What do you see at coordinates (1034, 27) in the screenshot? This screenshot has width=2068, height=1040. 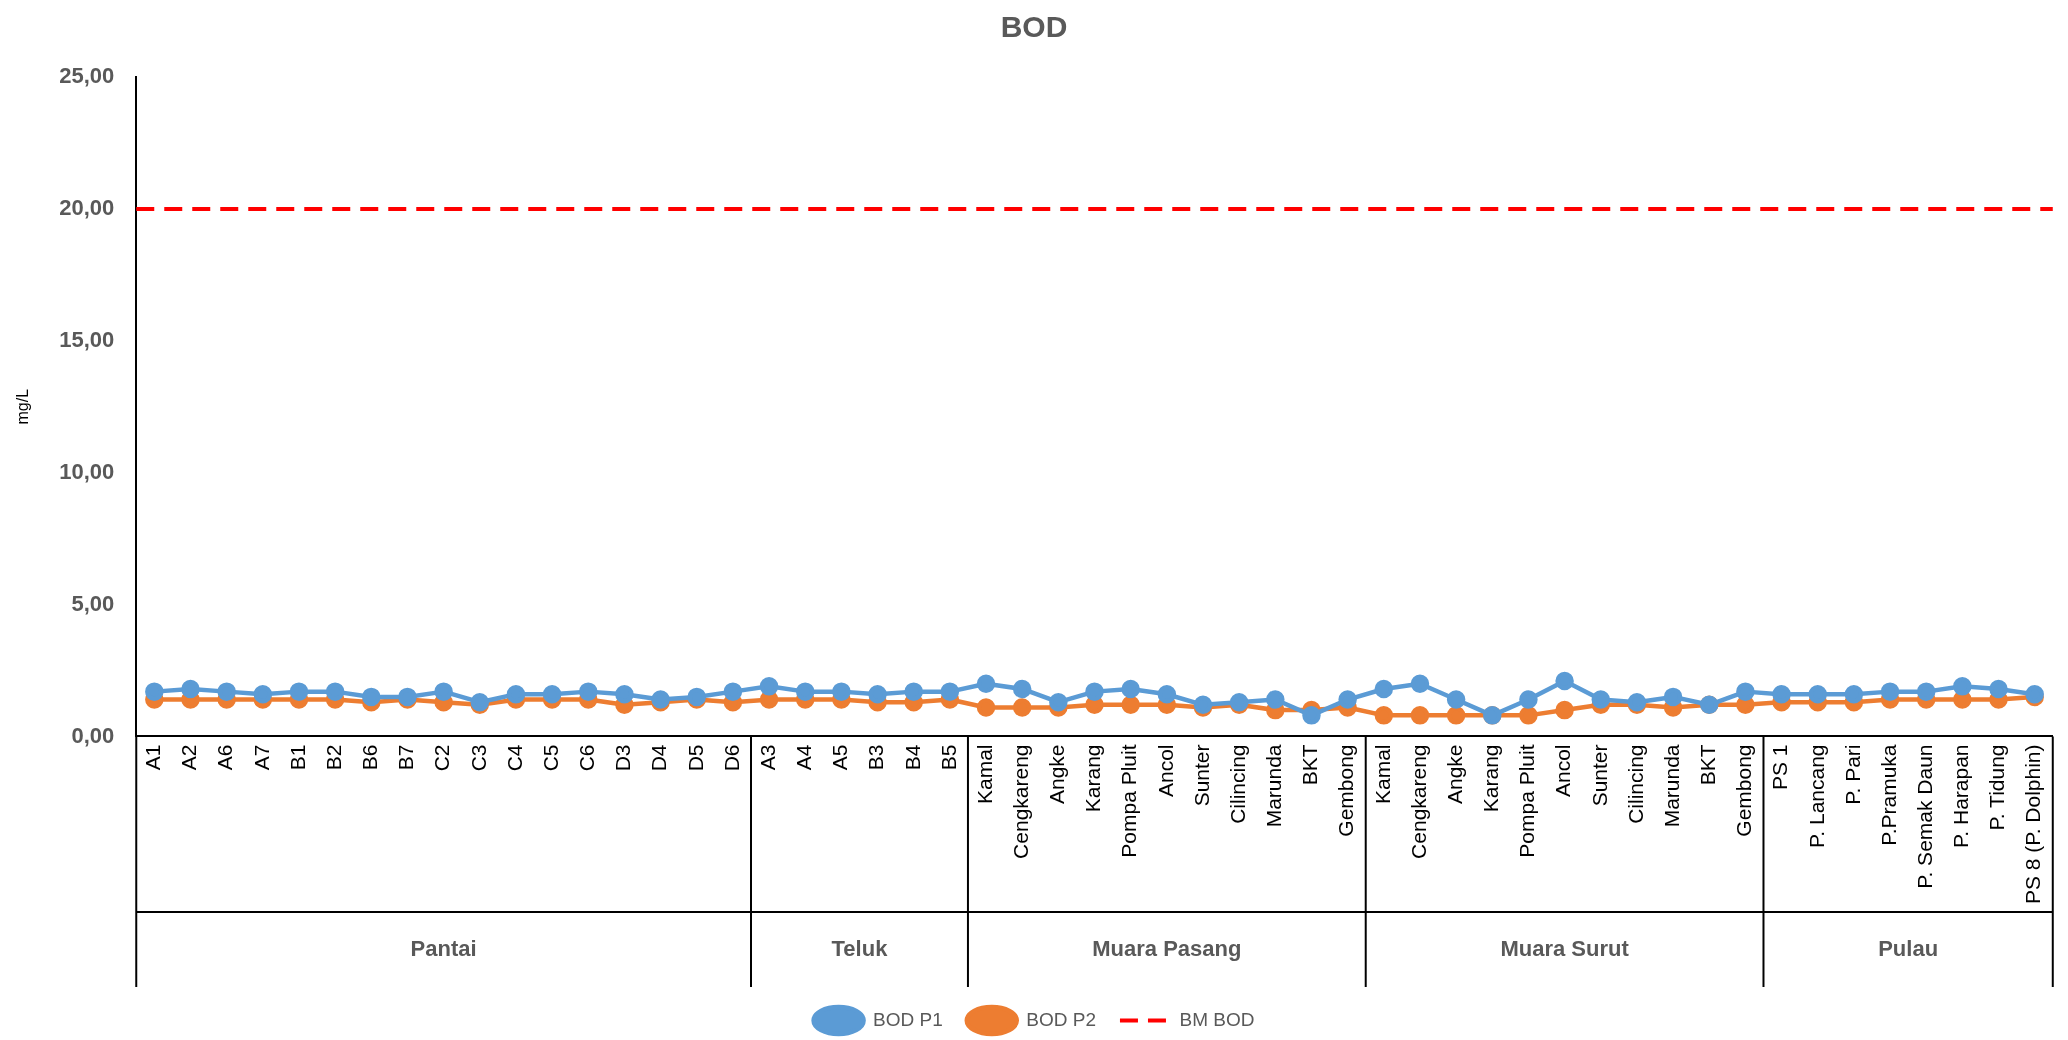 I see `chart-title: BOD` at bounding box center [1034, 27].